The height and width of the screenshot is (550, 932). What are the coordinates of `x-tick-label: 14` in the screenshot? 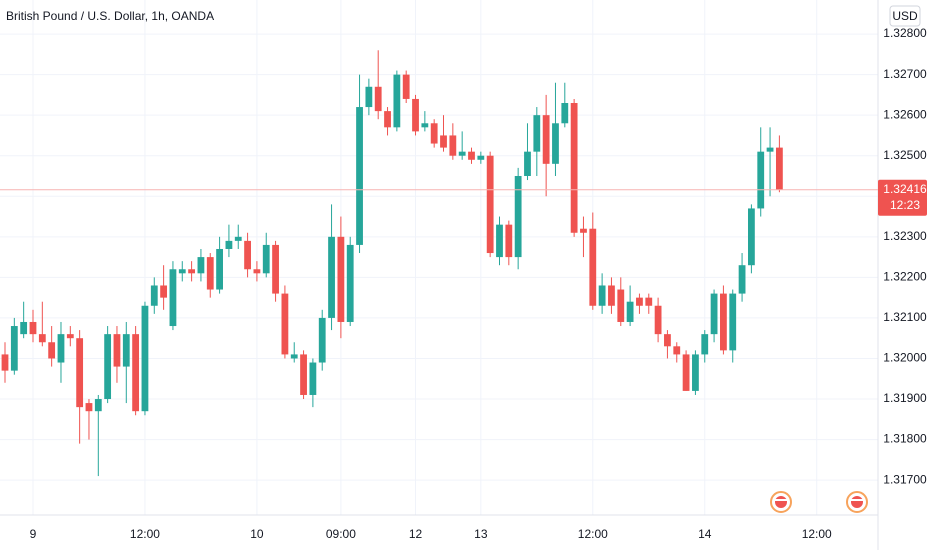 It's located at (705, 534).